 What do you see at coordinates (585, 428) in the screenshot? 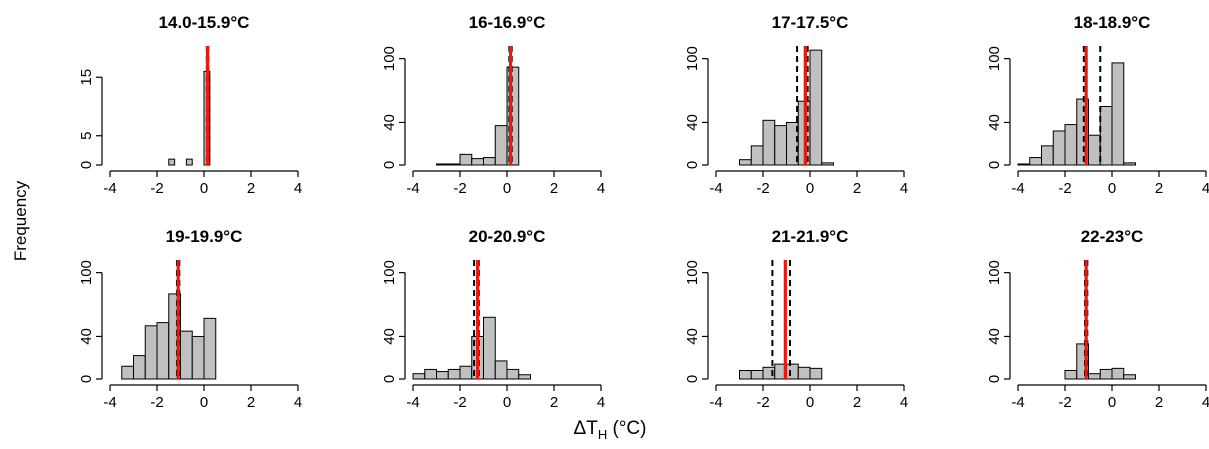
I see `x-axis-label-symbol: ΔT` at bounding box center [585, 428].